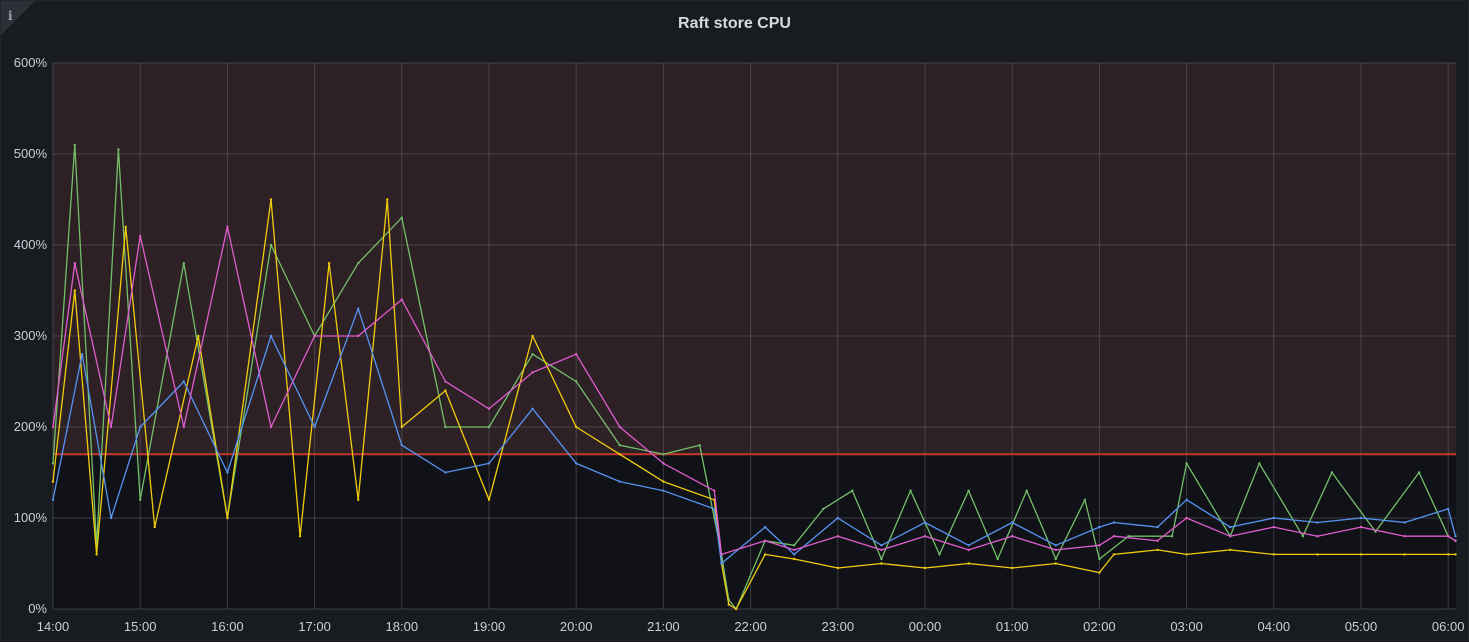  Describe the element at coordinates (838, 626) in the screenshot. I see `x-tick-label: 23:00` at that location.